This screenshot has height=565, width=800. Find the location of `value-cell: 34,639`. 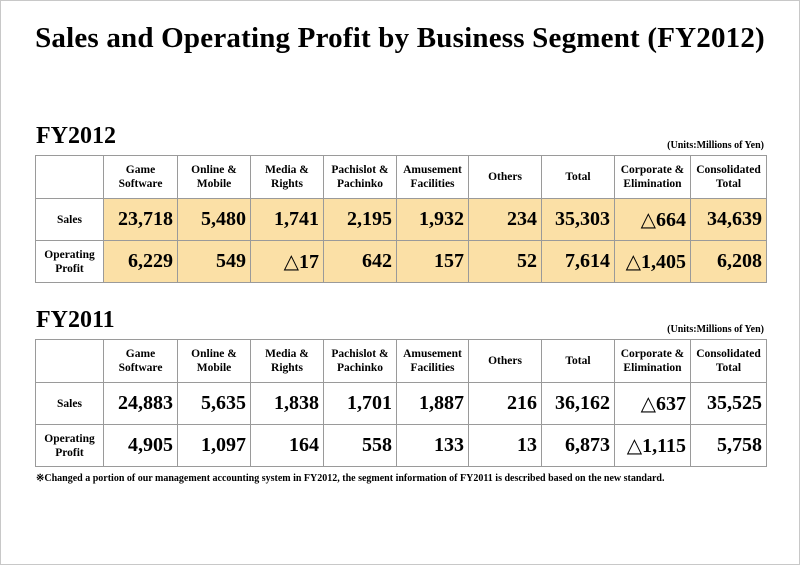

value-cell: 34,639 is located at coordinates (728, 219).